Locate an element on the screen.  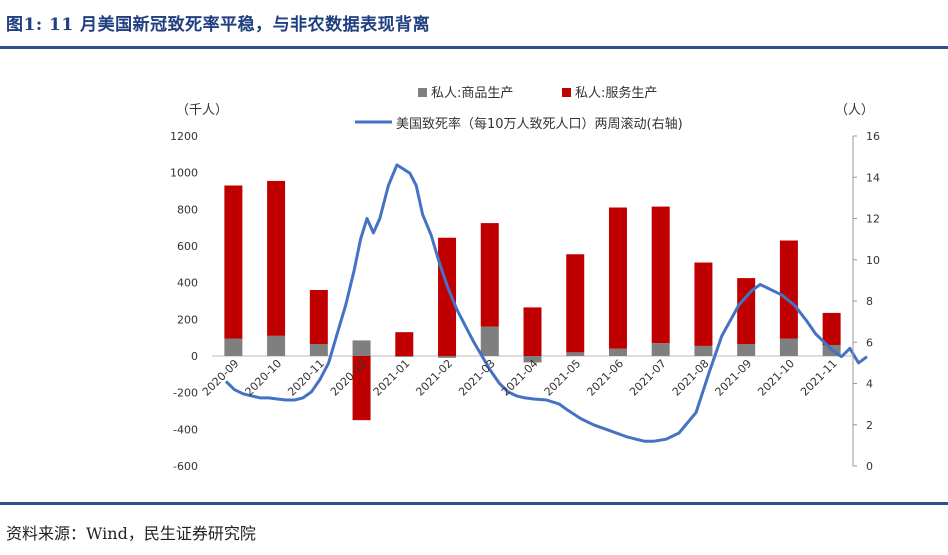
legend-label-line: 美国致死率（每10万人致死人口）两周滚动(右轴) is located at coordinates (539, 124).